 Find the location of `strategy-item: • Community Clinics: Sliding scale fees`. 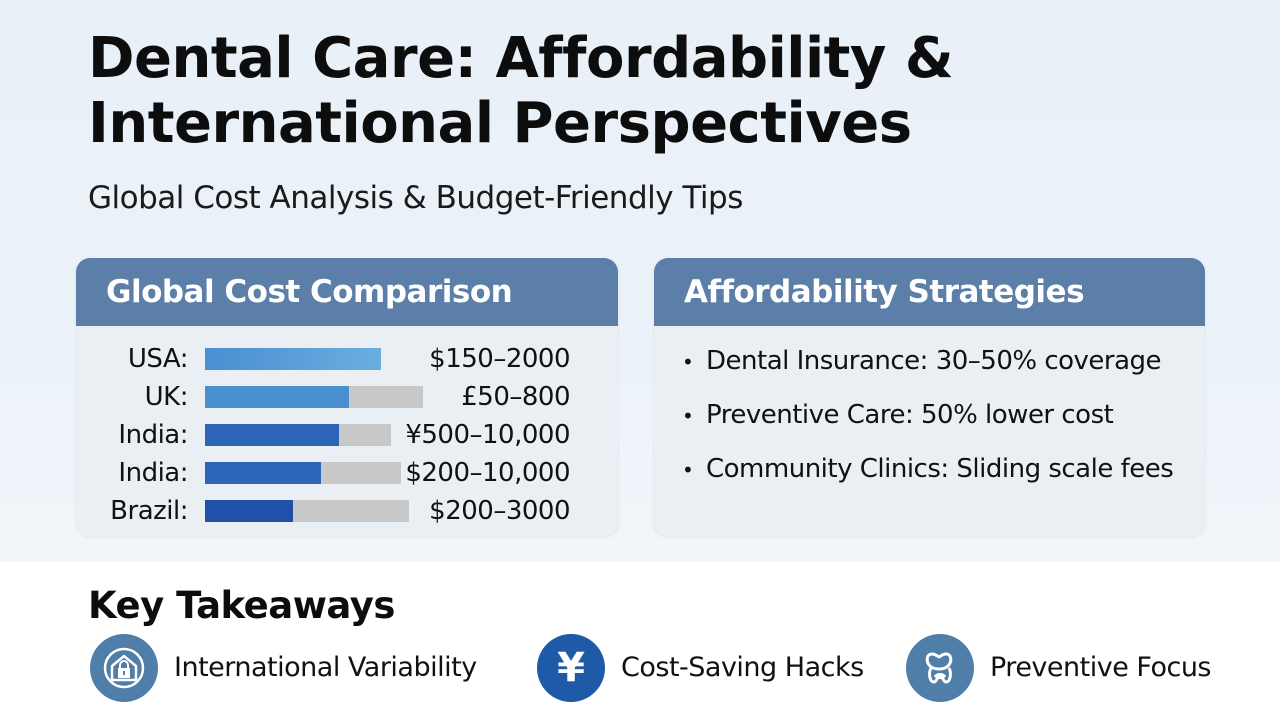

strategy-item: • Community Clinics: Sliding scale fees is located at coordinates (928, 469).